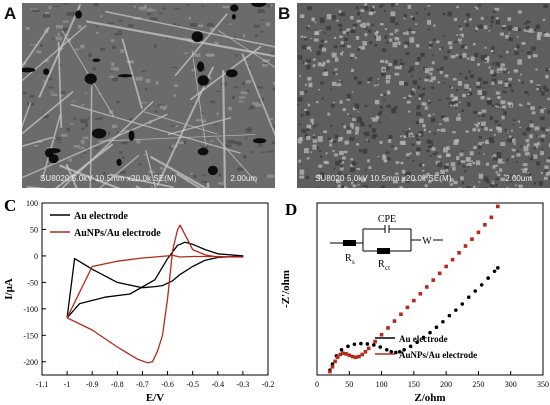  Describe the element at coordinates (349, 384) in the screenshot. I see `x-tick-label: 50` at that location.